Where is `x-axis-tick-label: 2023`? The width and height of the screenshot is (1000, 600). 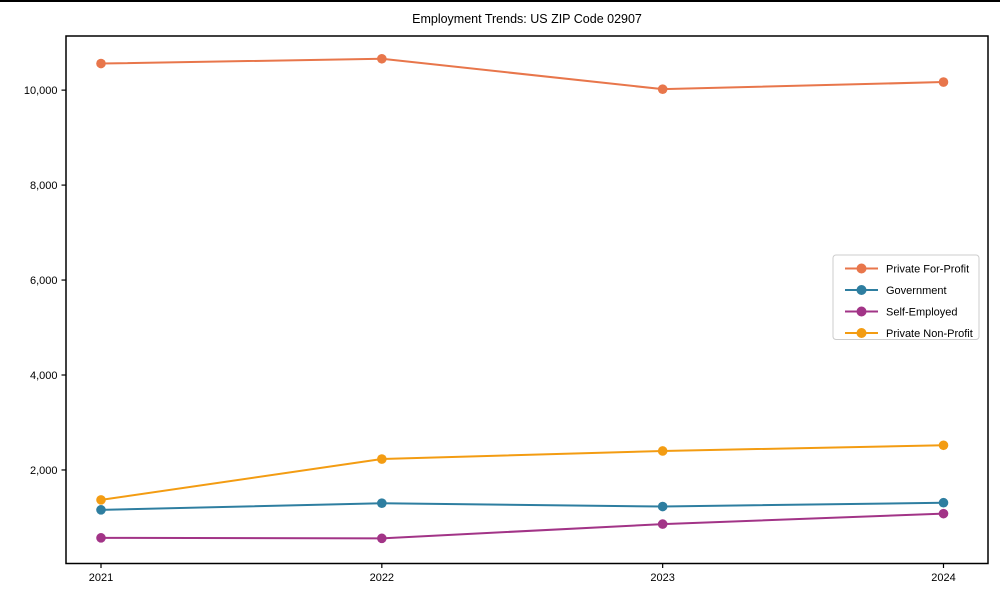
x-axis-tick-label: 2023 is located at coordinates (662, 578).